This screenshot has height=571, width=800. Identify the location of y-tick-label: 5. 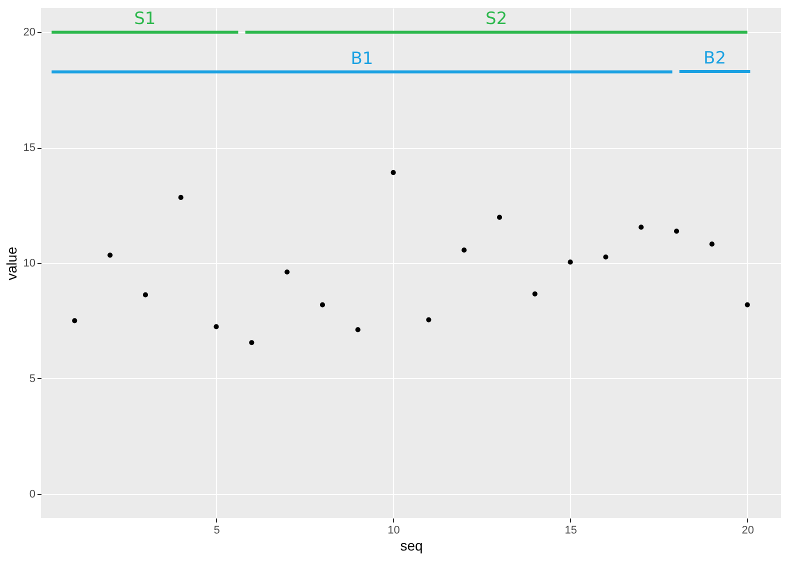
(32, 378).